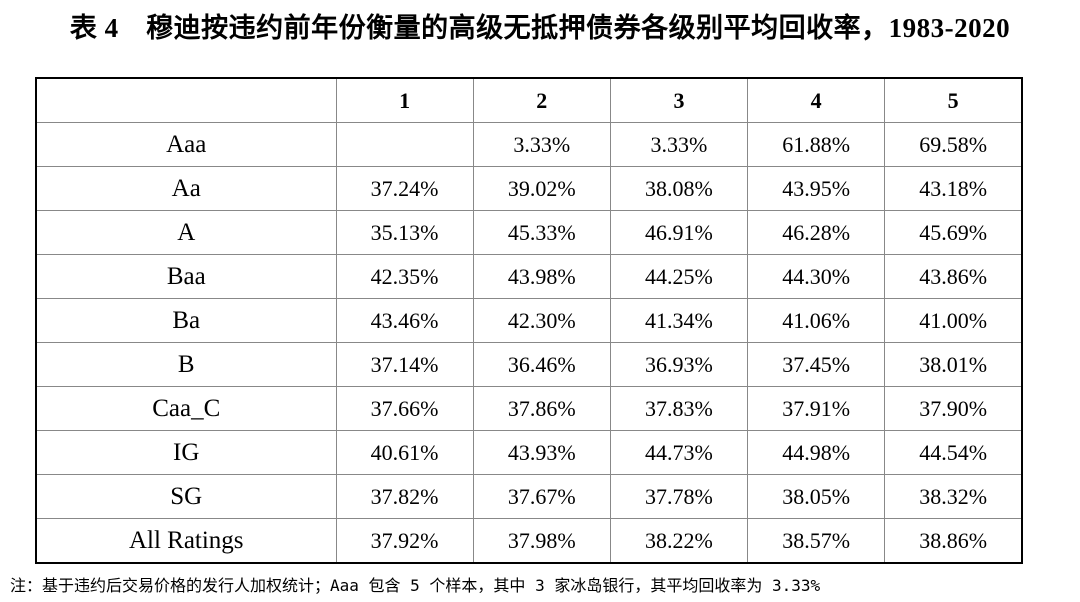  What do you see at coordinates (541, 541) in the screenshot?
I see `table-cell: 37.98%` at bounding box center [541, 541].